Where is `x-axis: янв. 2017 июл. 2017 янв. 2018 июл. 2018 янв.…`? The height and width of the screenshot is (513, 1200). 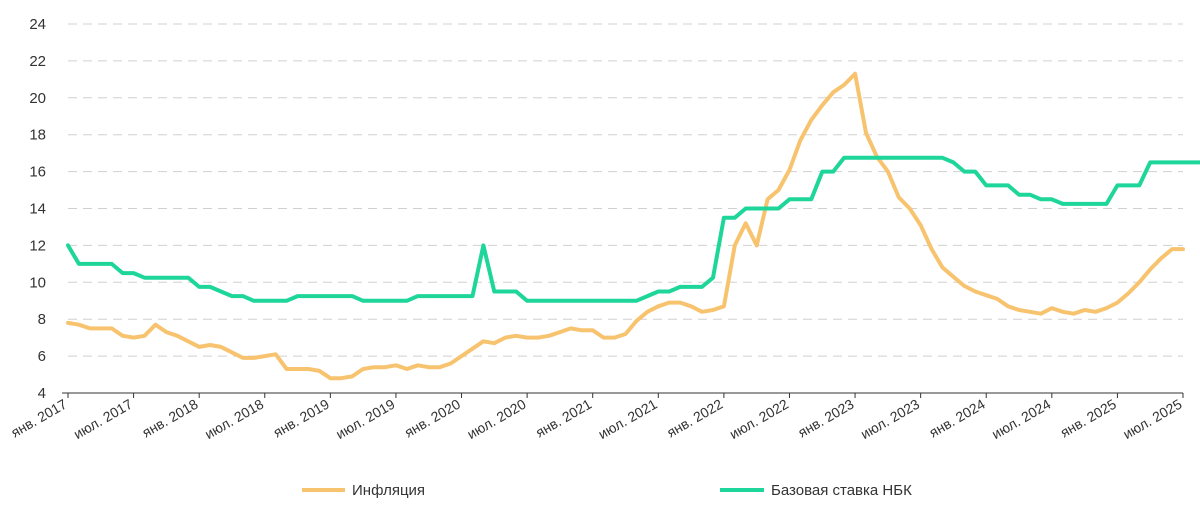
x-axis: янв. 2017 июл. 2017 янв. 2018 июл. 2018 янв.… is located at coordinates (596, 417).